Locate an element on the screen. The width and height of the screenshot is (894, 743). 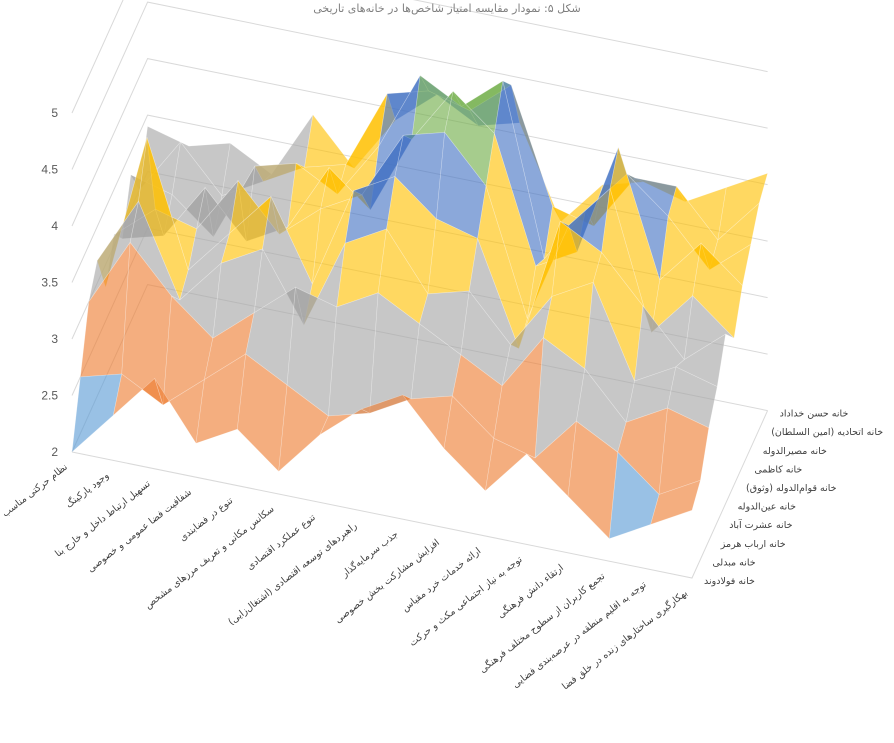
category-tick-label: وجود پارکینگ is located at coordinates (87, 489).